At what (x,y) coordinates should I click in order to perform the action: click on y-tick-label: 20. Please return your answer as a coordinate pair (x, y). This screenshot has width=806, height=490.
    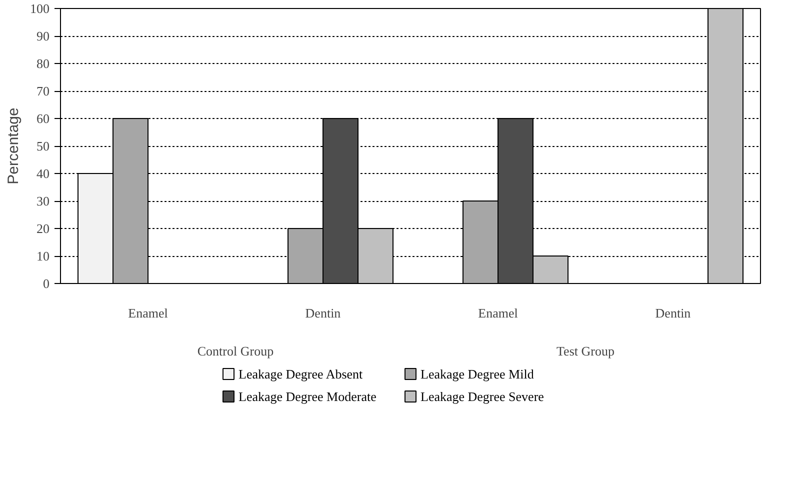
    Looking at the image, I should click on (43, 228).